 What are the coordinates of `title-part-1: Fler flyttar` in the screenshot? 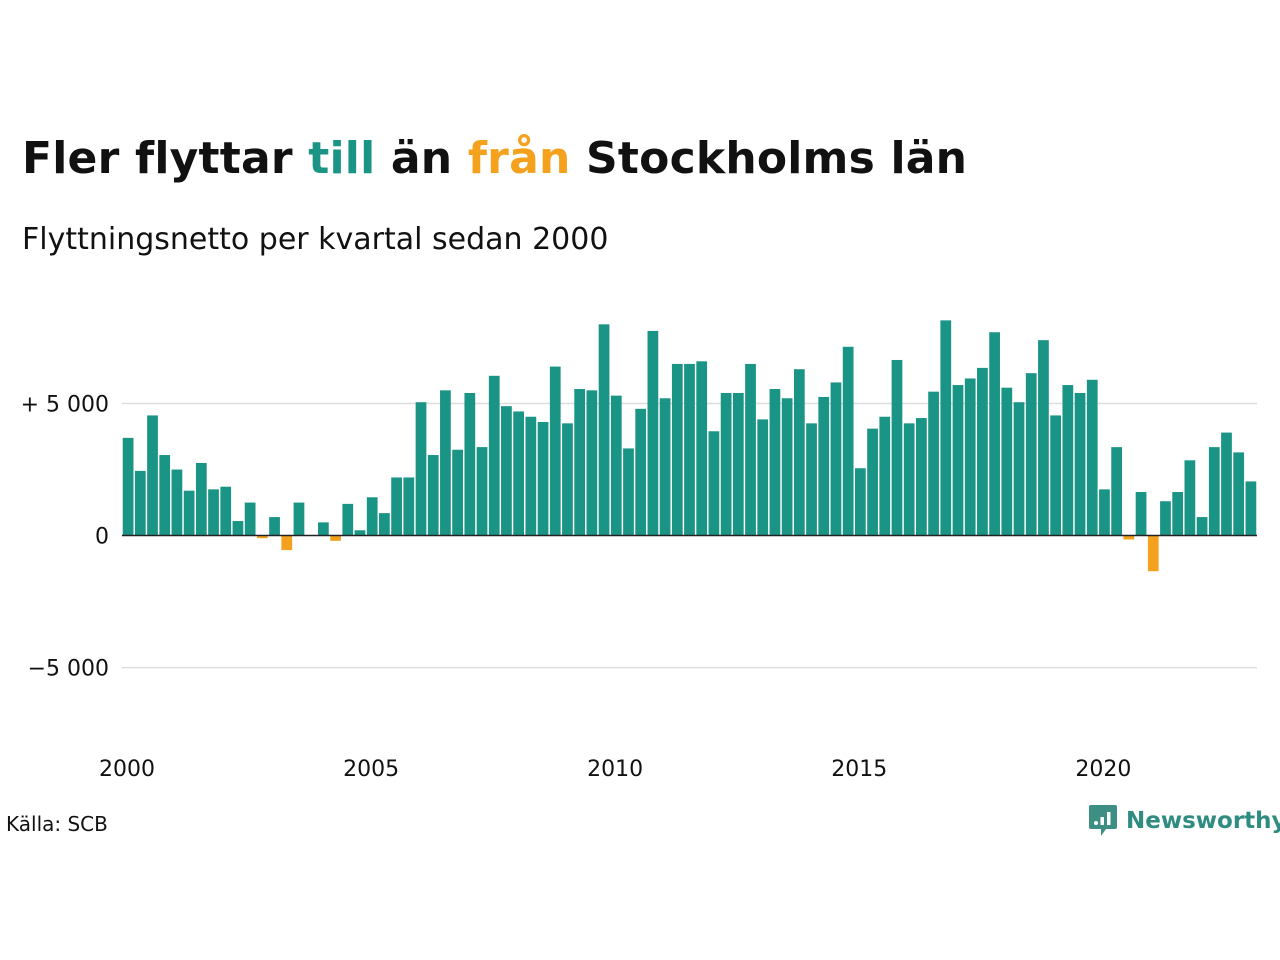 It's located at (165, 158).